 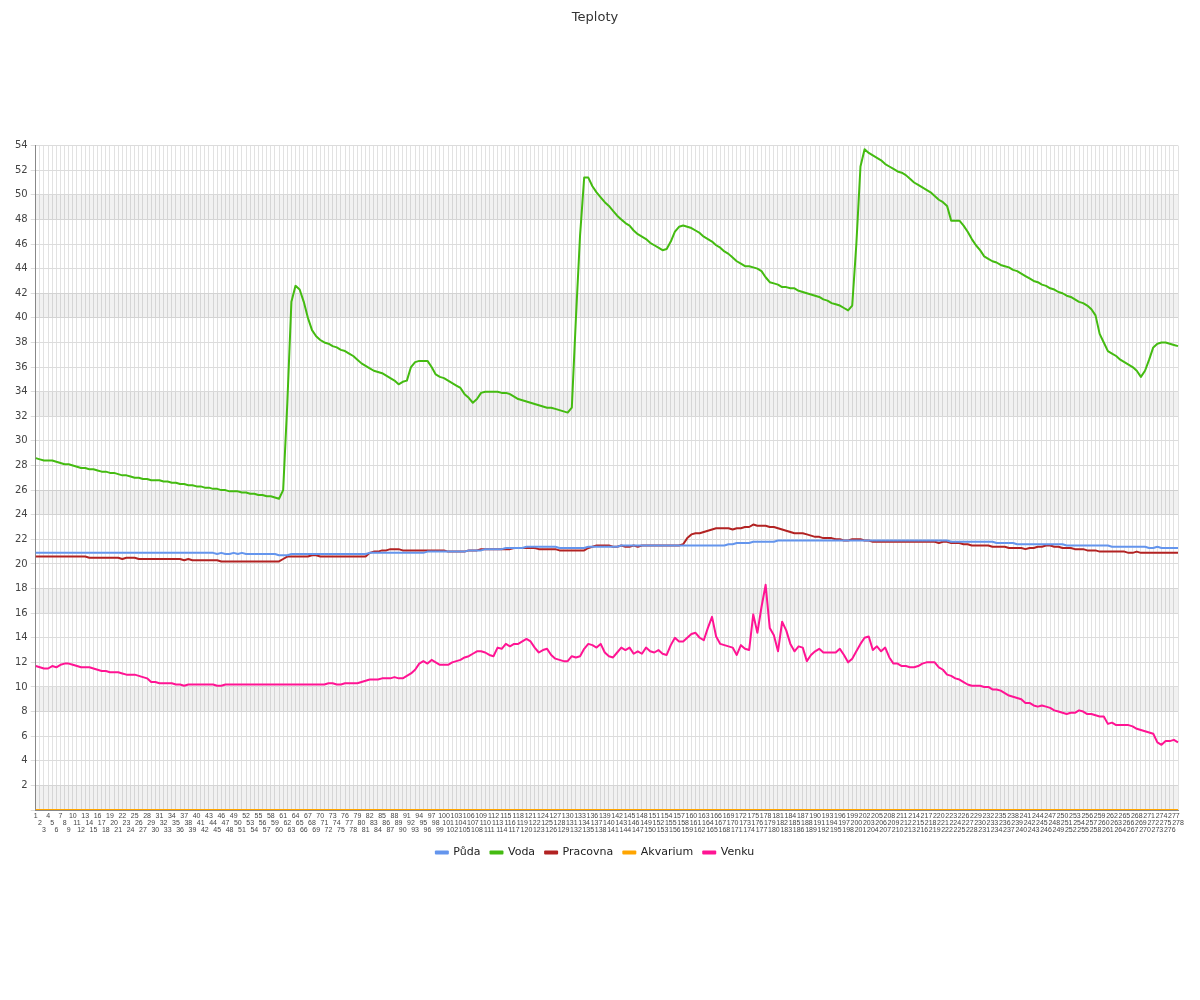 What do you see at coordinates (667, 852) in the screenshot?
I see `legend-label: Akvarium` at bounding box center [667, 852].